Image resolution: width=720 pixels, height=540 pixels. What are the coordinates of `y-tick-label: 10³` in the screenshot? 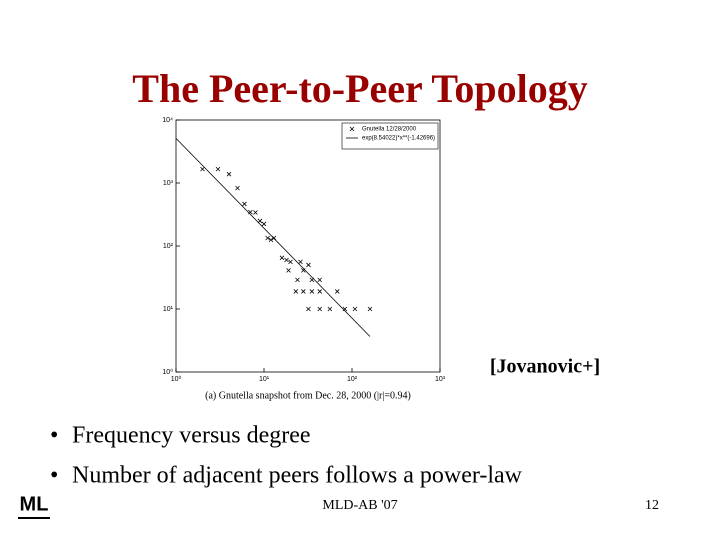 It's located at (168, 183).